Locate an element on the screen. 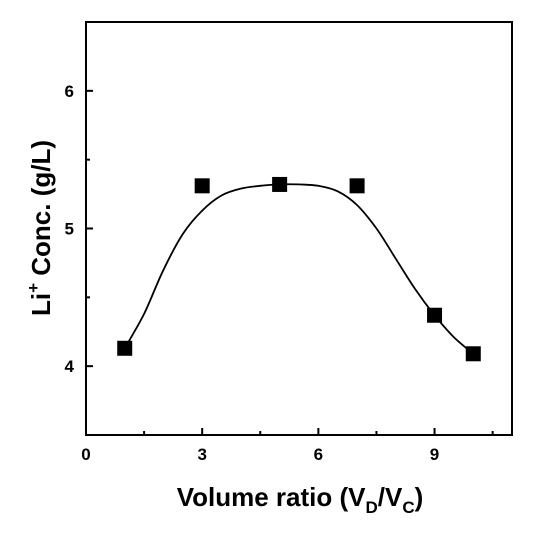 The image size is (541, 536). x-axis: 0 3 6 9 is located at coordinates (287, 446).